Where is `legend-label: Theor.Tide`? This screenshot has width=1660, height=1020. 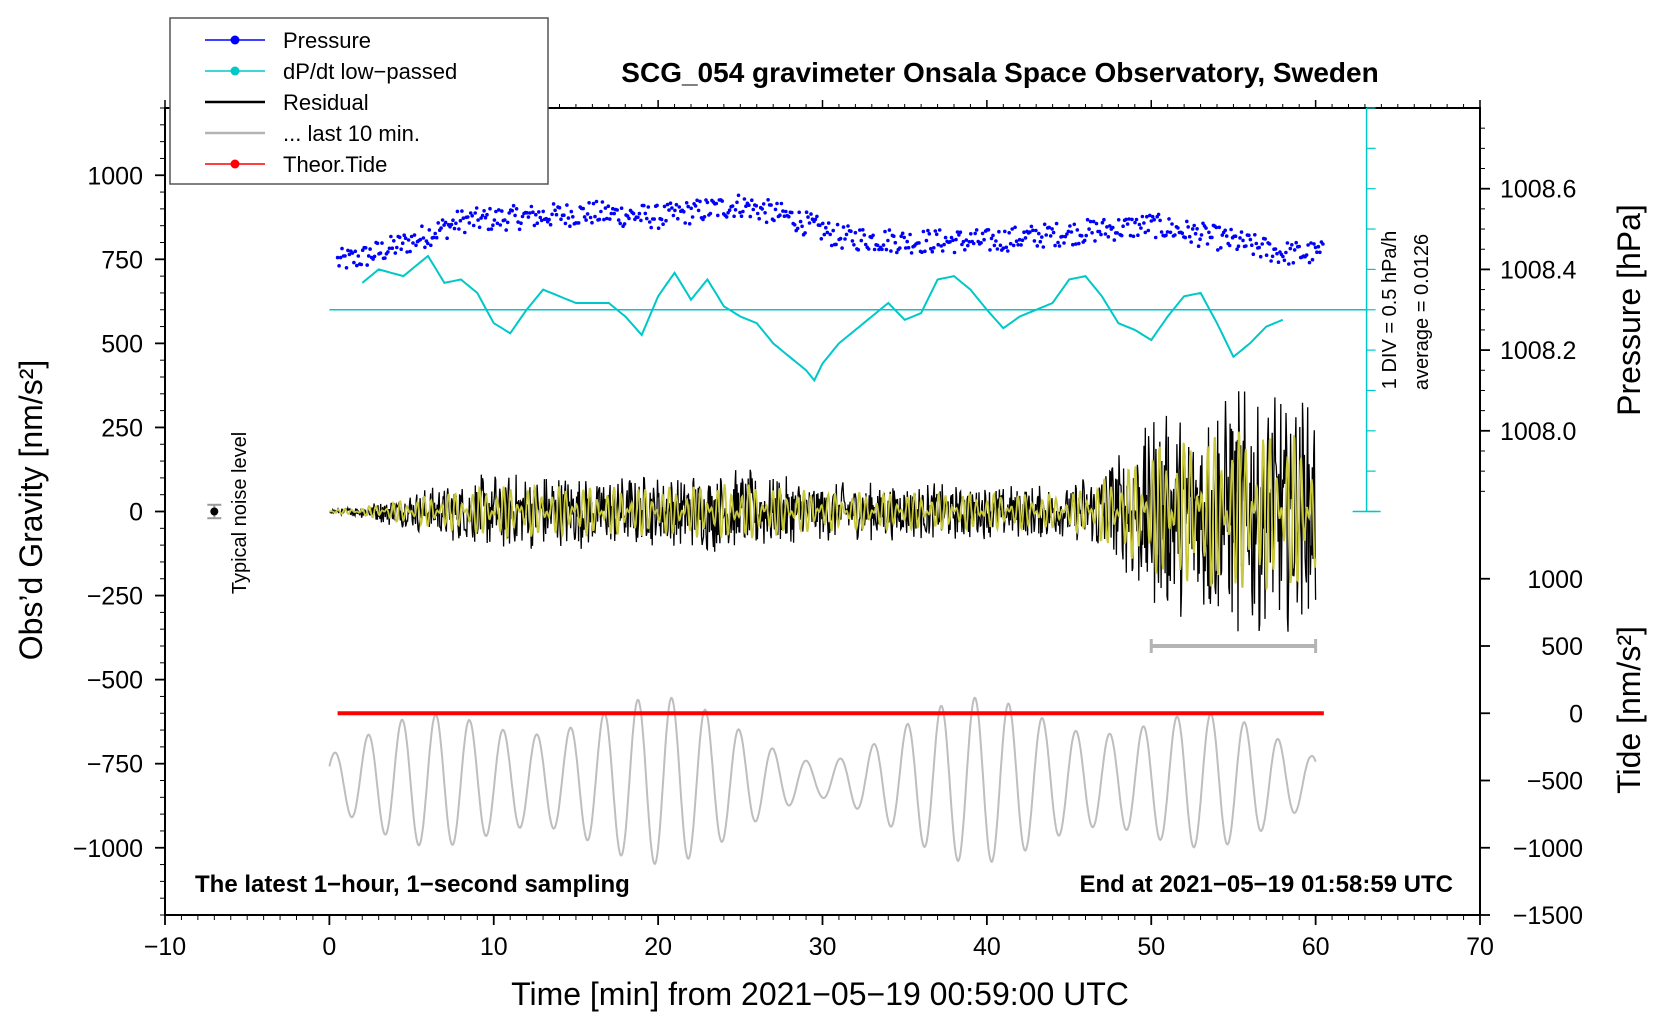
legend-label: Theor.Tide is located at coordinates (335, 164).